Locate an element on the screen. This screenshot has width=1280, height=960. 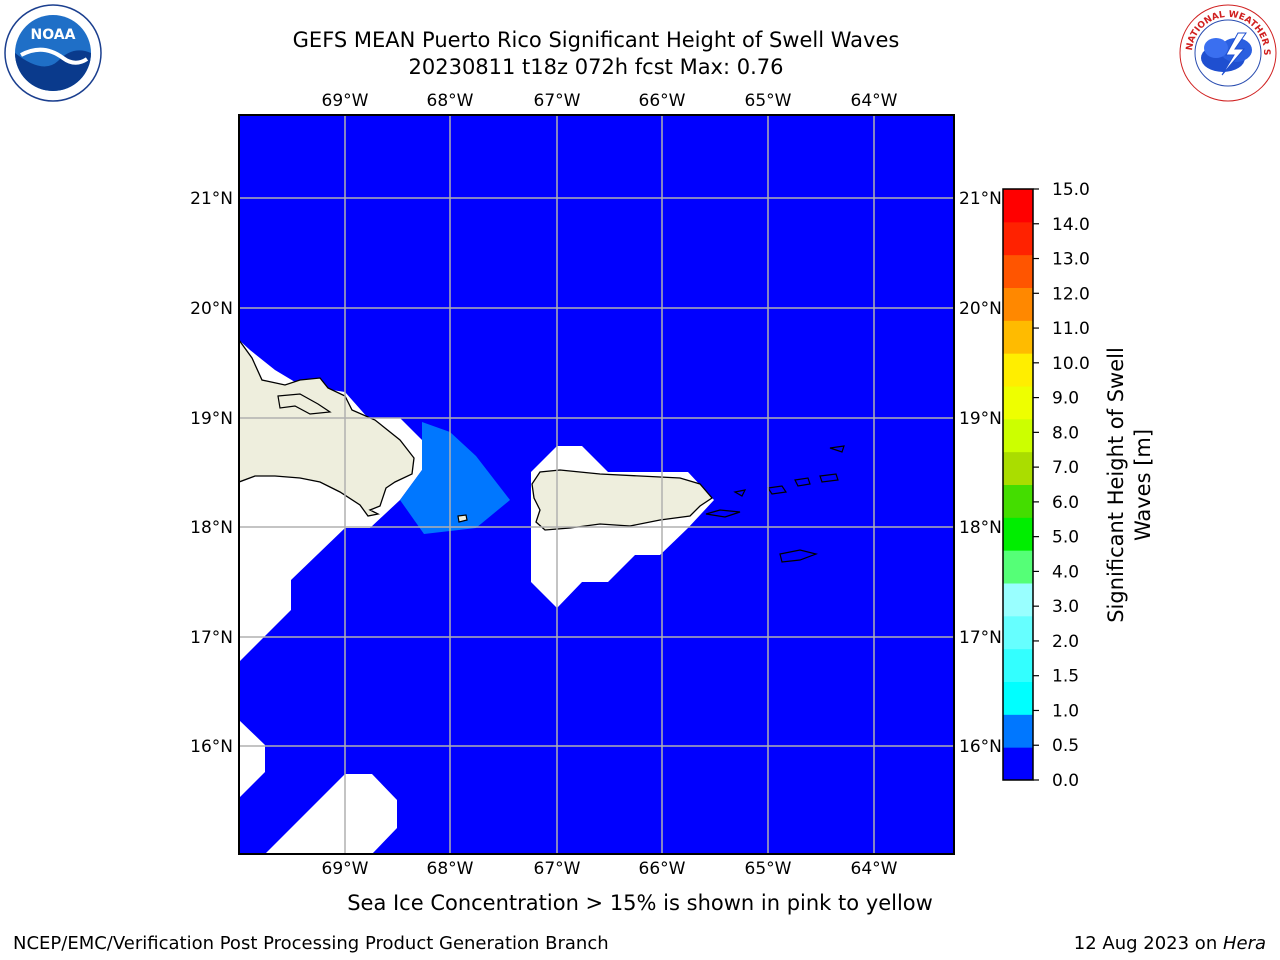
colorbar-tick-label: 0.0 is located at coordinates (1065, 781).